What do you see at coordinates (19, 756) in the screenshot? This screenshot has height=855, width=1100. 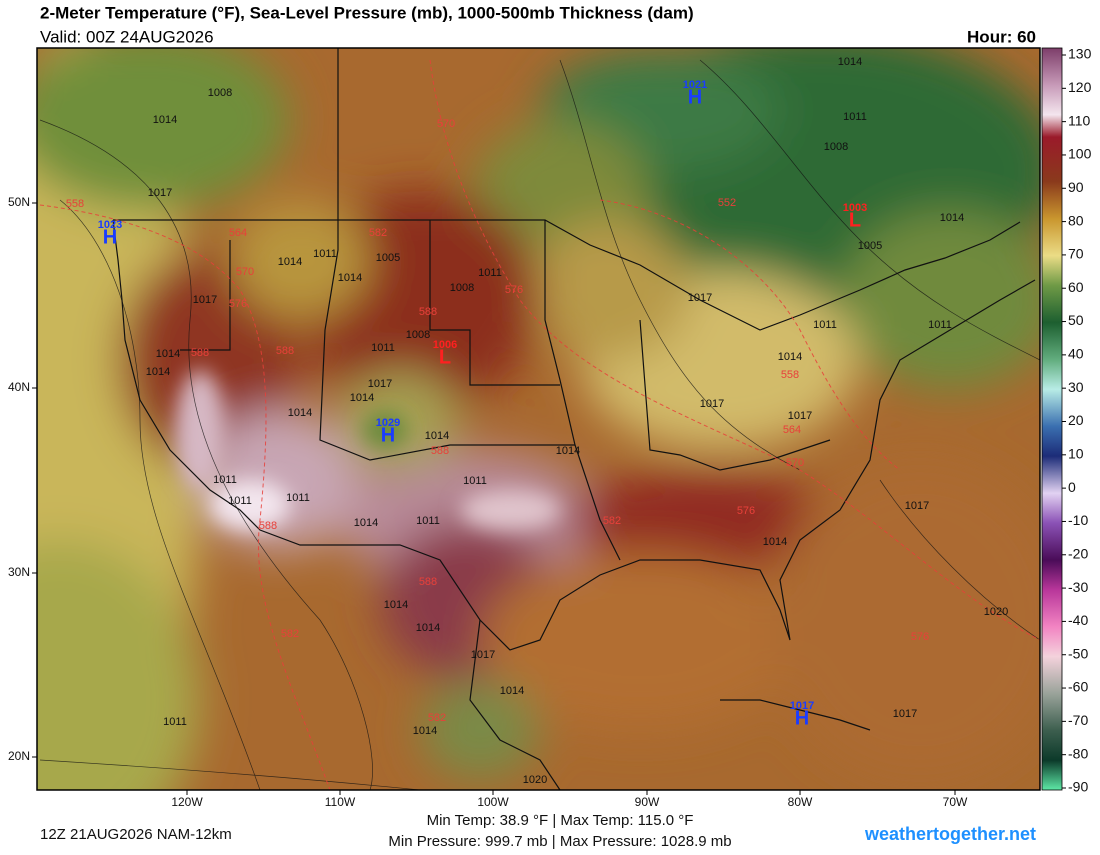 I see `lat-label: 20N` at bounding box center [19, 756].